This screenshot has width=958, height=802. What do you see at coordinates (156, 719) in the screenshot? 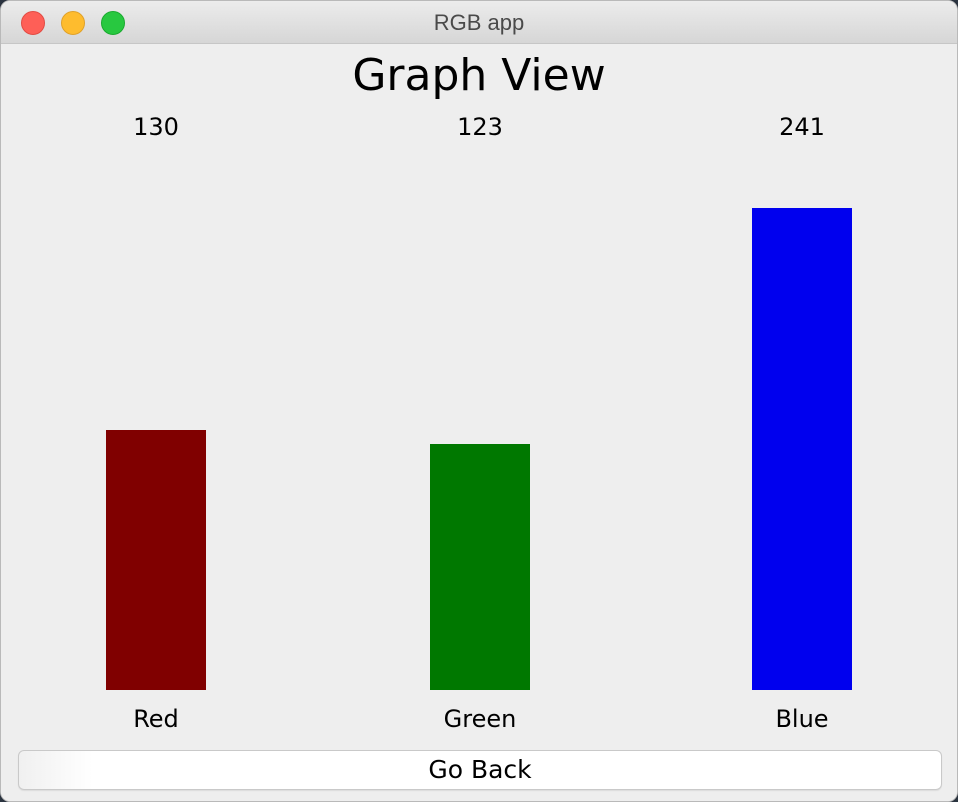
I see `category-label-red: Red` at bounding box center [156, 719].